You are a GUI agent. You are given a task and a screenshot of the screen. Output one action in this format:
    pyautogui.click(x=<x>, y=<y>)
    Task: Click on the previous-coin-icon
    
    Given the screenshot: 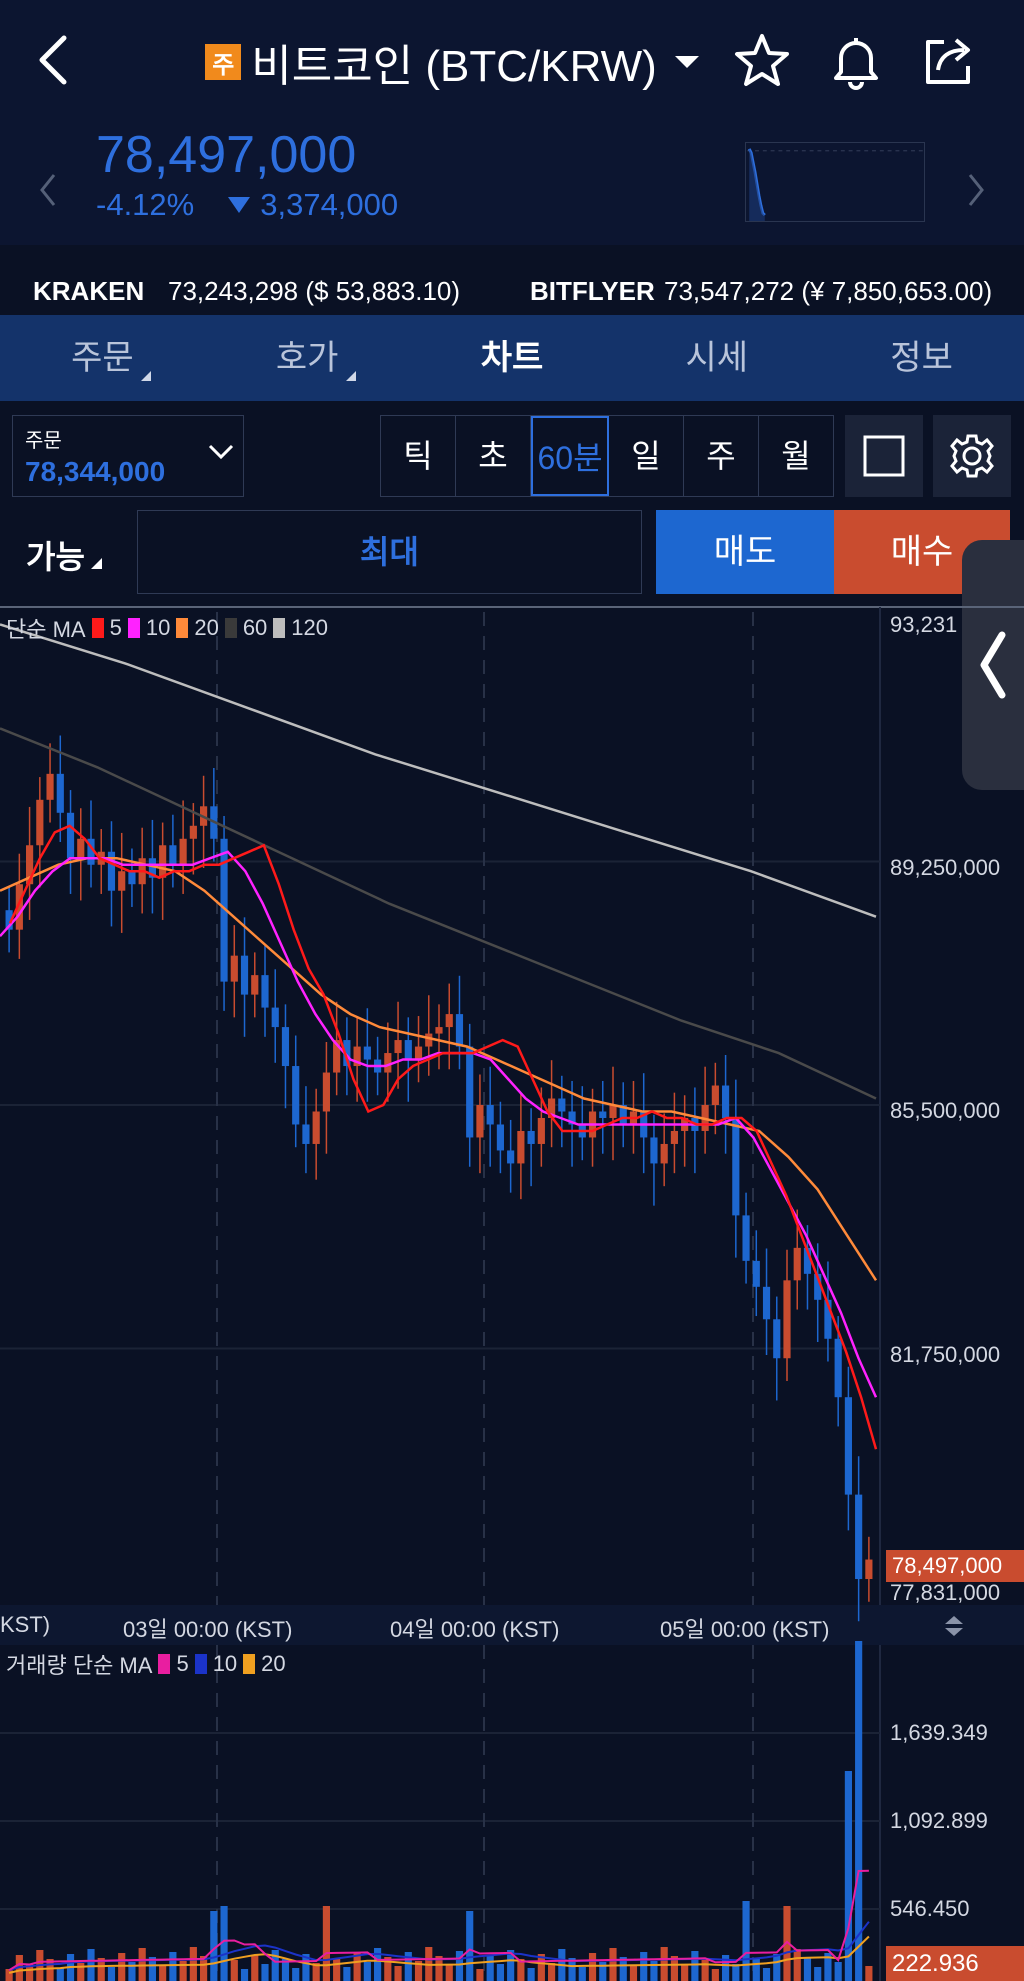 What is the action you would take?
    pyautogui.click(x=49, y=190)
    